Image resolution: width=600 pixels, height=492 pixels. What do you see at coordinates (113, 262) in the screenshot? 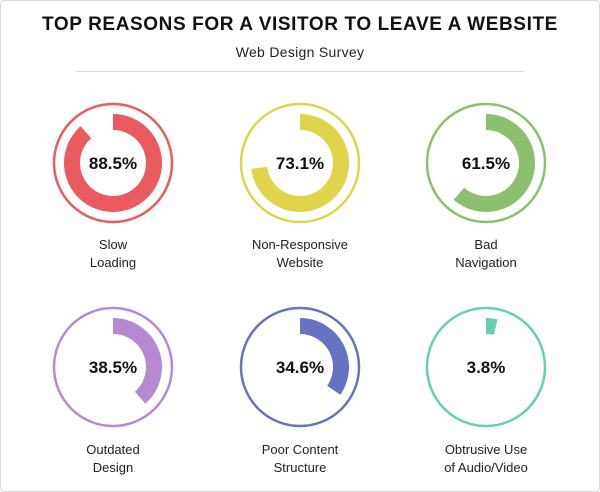
I see `donut-category-label-line: Loading` at bounding box center [113, 262].